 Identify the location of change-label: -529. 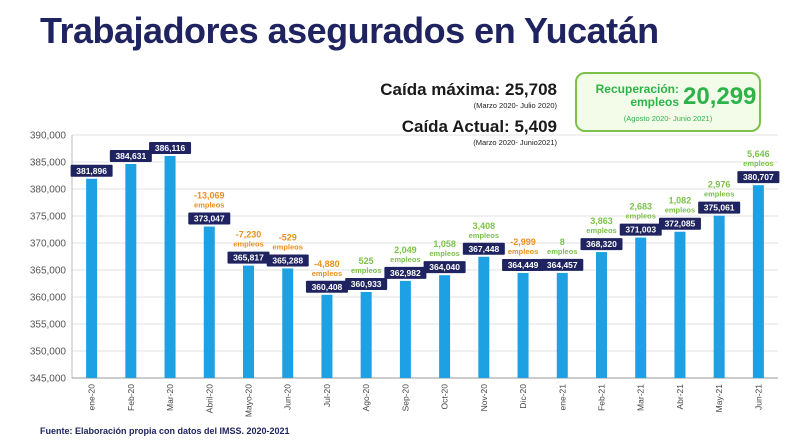
(288, 237).